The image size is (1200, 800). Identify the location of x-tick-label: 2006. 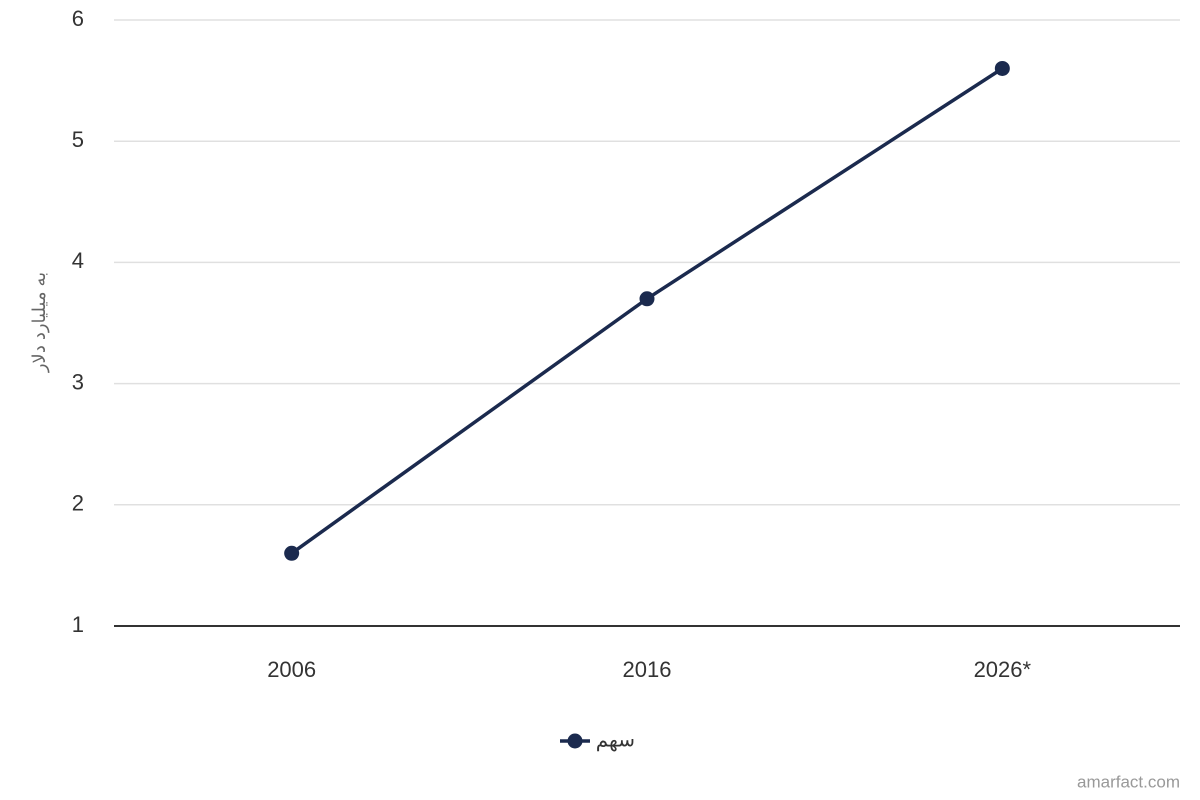
(291, 669).